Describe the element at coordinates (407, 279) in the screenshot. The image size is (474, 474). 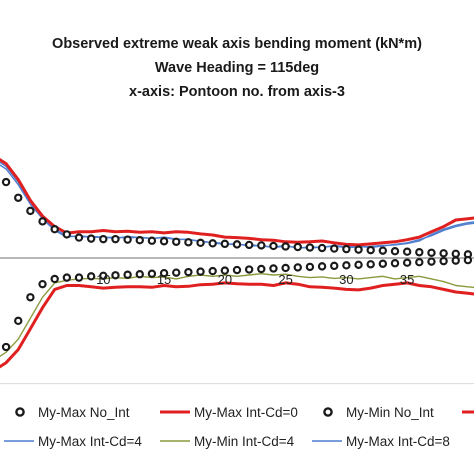
I see `x-tick-label: 35` at that location.